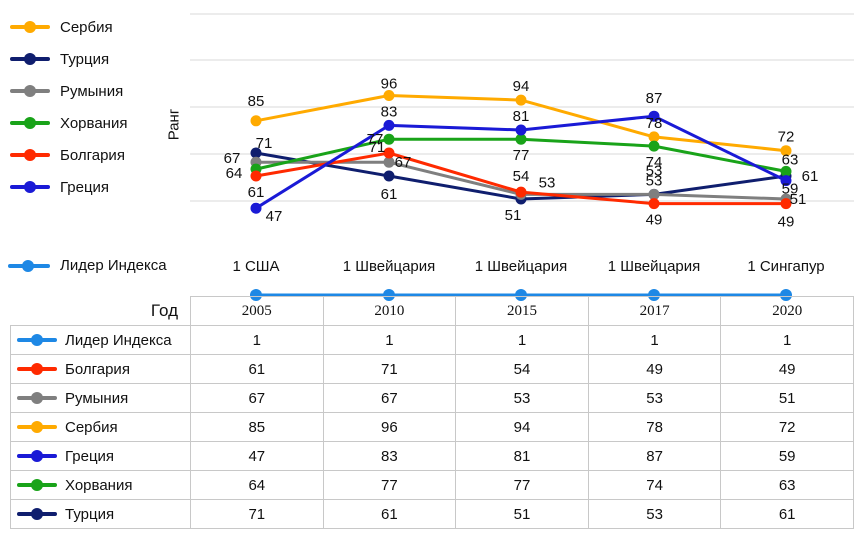 The height and width of the screenshot is (546, 866). I want to click on table-row: Румыния 67 67 53 53 51, so click(432, 398).